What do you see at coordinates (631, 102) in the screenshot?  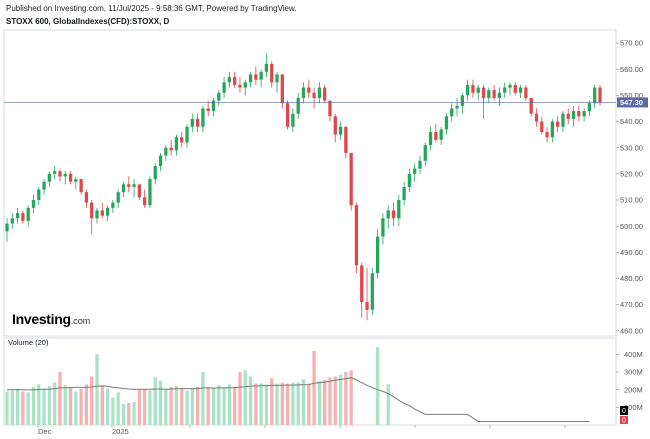 I see `last-price-label: 547.30` at bounding box center [631, 102].